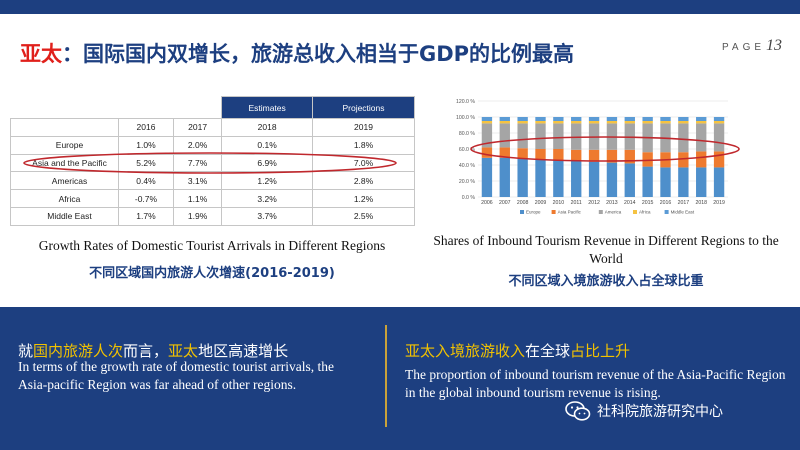 This screenshot has width=800, height=450. I want to click on projections-header: Projections, so click(363, 107).